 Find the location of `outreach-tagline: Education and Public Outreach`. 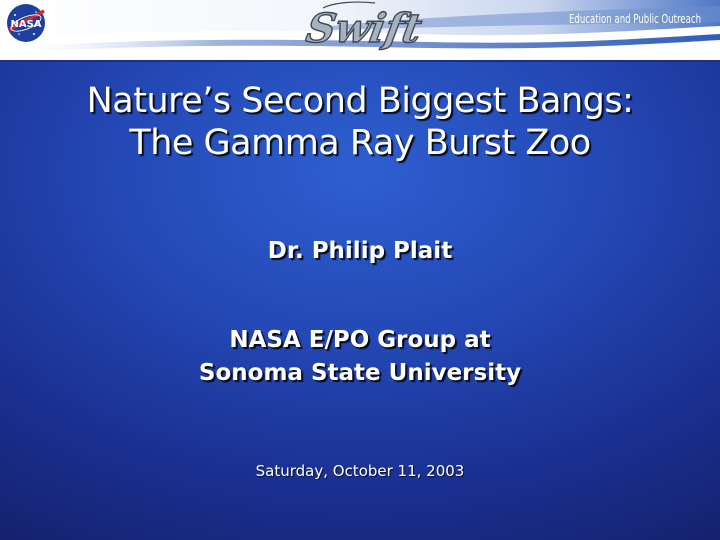

outreach-tagline: Education and Public Outreach is located at coordinates (643, 19).